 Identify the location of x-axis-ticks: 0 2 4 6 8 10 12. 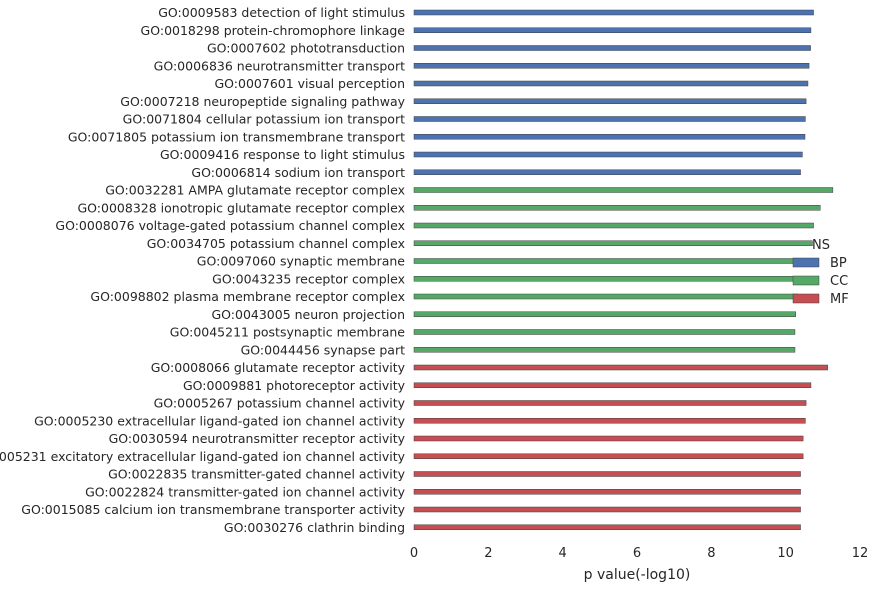
(639, 553).